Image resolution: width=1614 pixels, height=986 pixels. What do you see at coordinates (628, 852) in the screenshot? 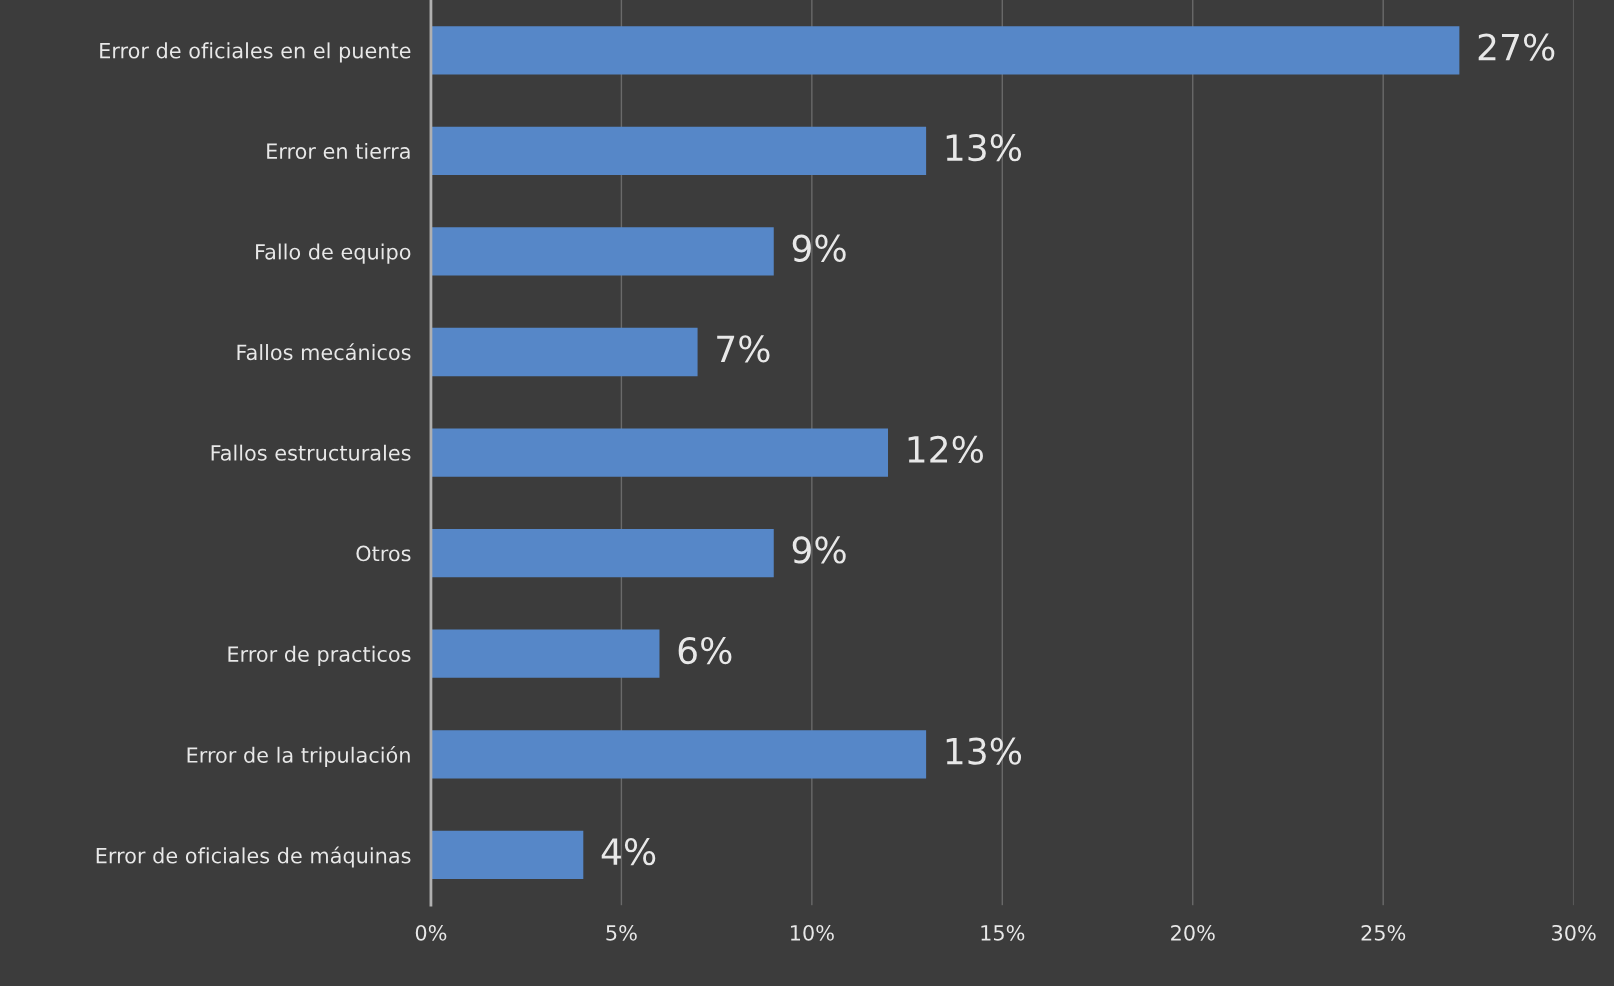
I see `data-label: 4%` at bounding box center [628, 852].